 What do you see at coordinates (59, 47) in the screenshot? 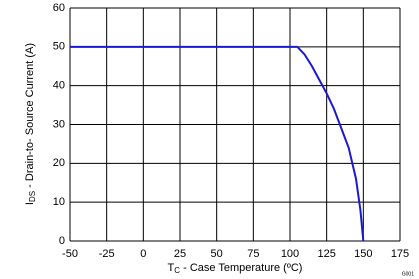
I see `y-tick-label: 50` at bounding box center [59, 47].